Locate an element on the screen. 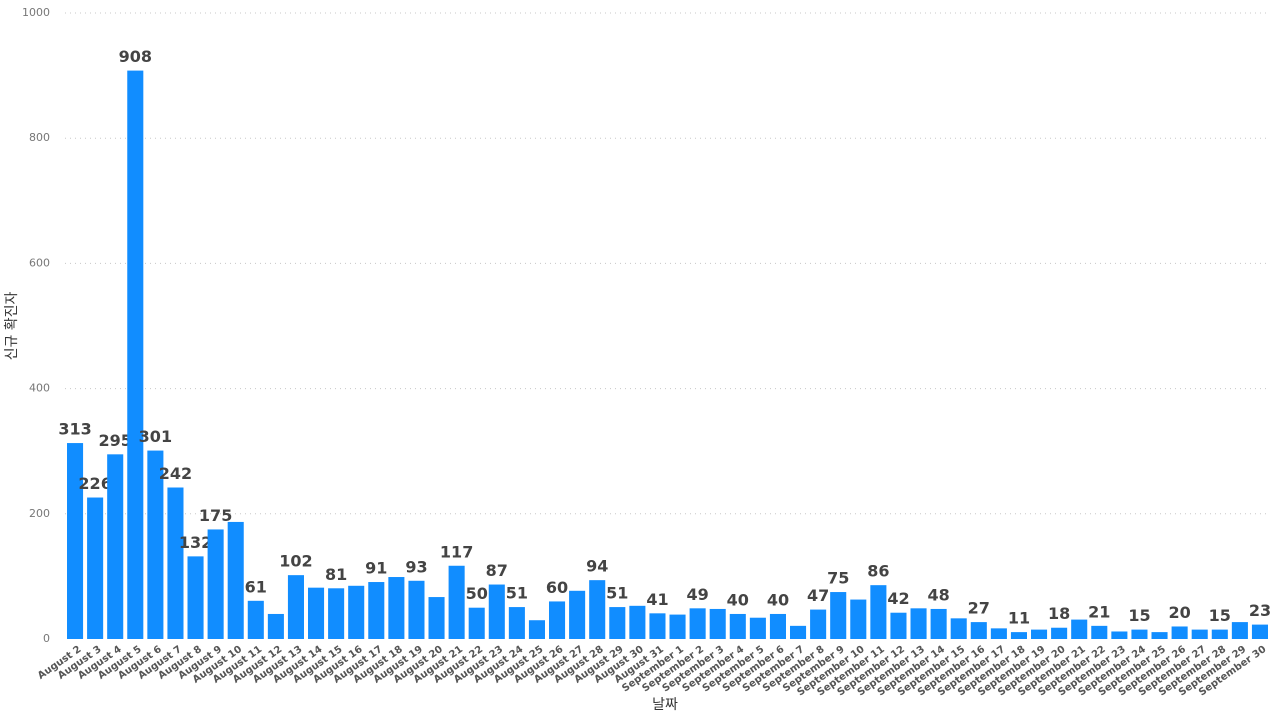 The height and width of the screenshot is (717, 1276). y-tick-label: 1000 is located at coordinates (36, 12).